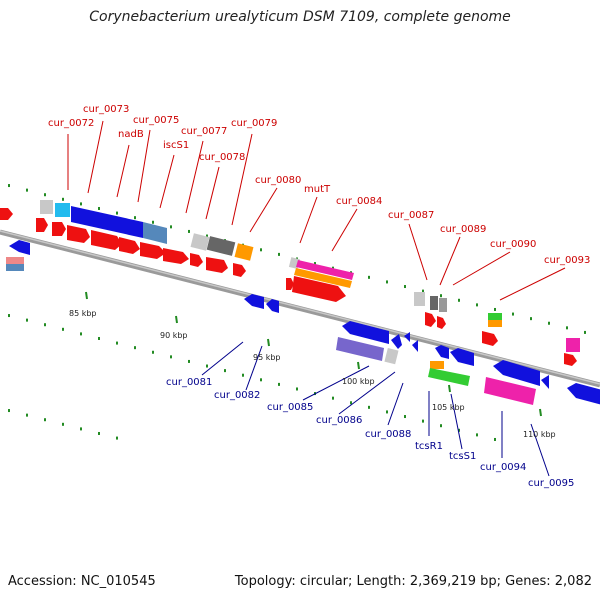 The height and width of the screenshot is (600, 600). Describe the element at coordinates (375, 409) in the screenshot. I see `leader-lines-lower` at that location.